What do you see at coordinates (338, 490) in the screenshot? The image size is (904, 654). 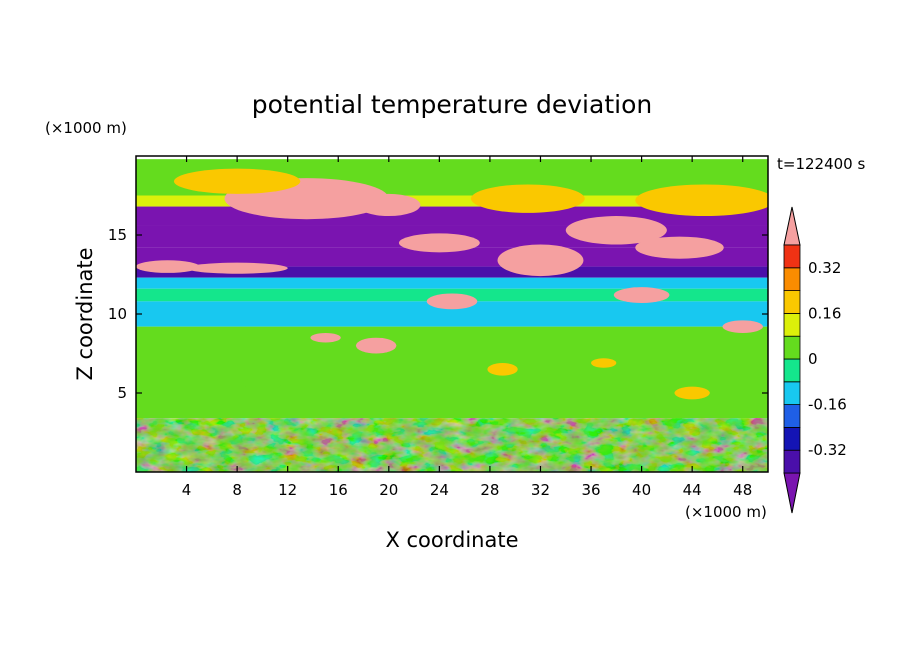 I see `x-tick-label: 16` at bounding box center [338, 490].